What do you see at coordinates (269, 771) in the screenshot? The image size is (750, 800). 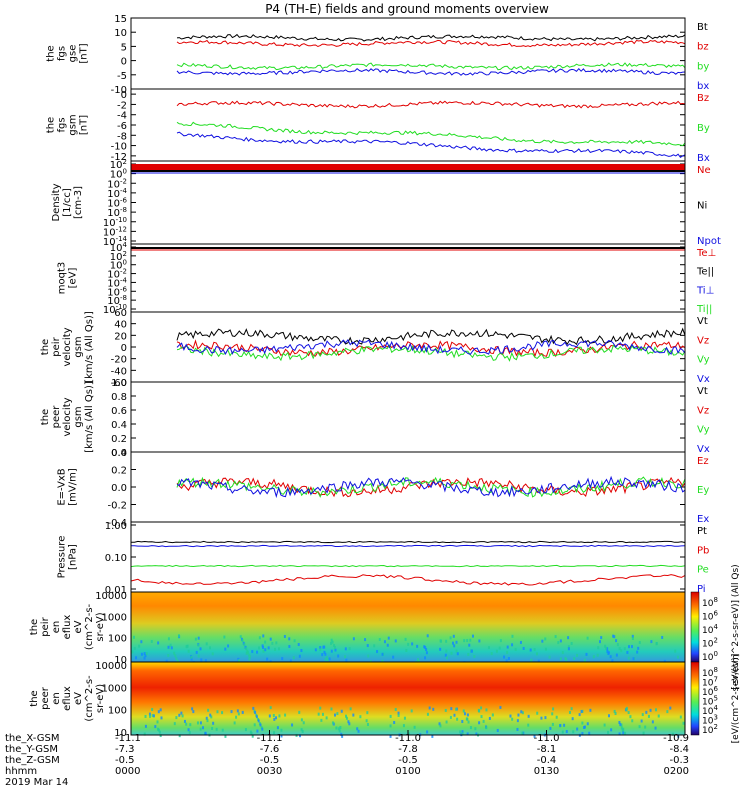 I see `x-tick-hhmm: 0030` at bounding box center [269, 771].